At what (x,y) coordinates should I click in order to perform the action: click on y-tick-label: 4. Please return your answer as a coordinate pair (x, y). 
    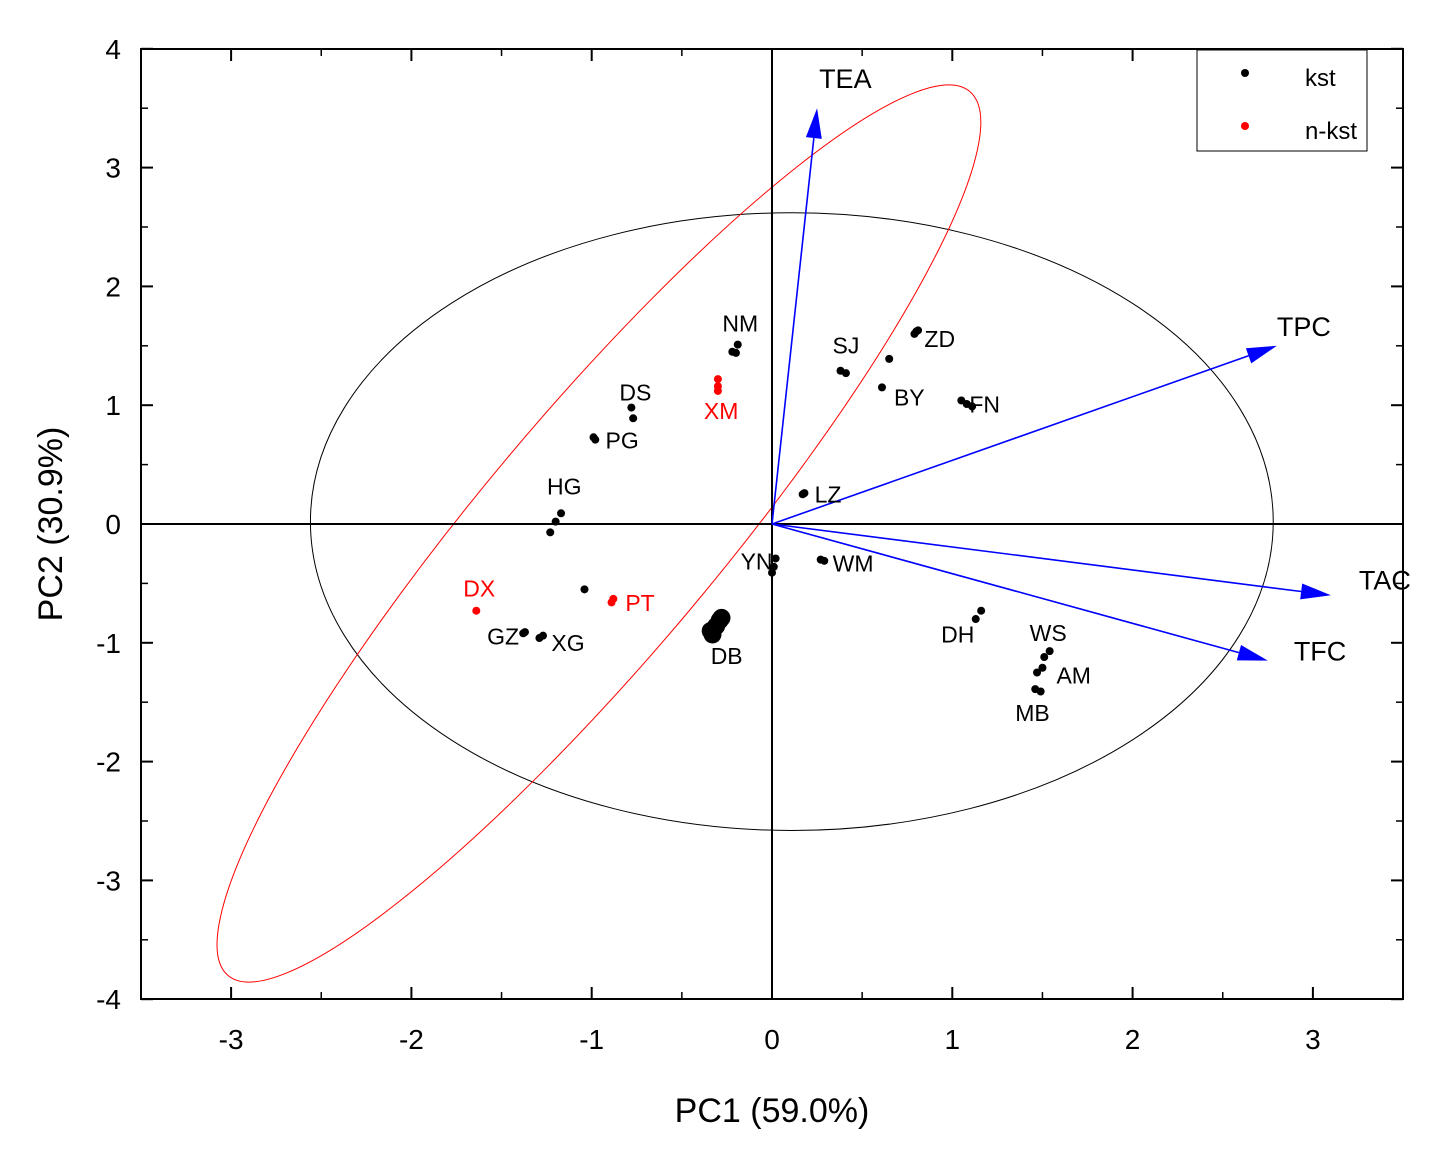
    Looking at the image, I should click on (113, 49).